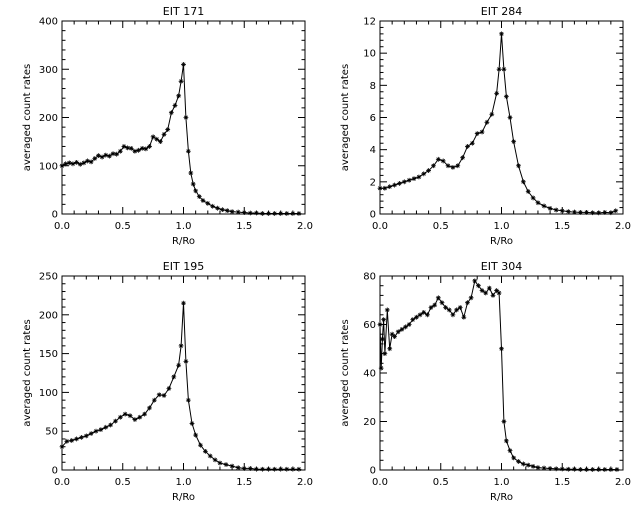 Image resolution: width=640 pixels, height=516 pixels. Describe the element at coordinates (305, 482) in the screenshot. I see `x-tick-label-eit-195: 2.0` at that location.